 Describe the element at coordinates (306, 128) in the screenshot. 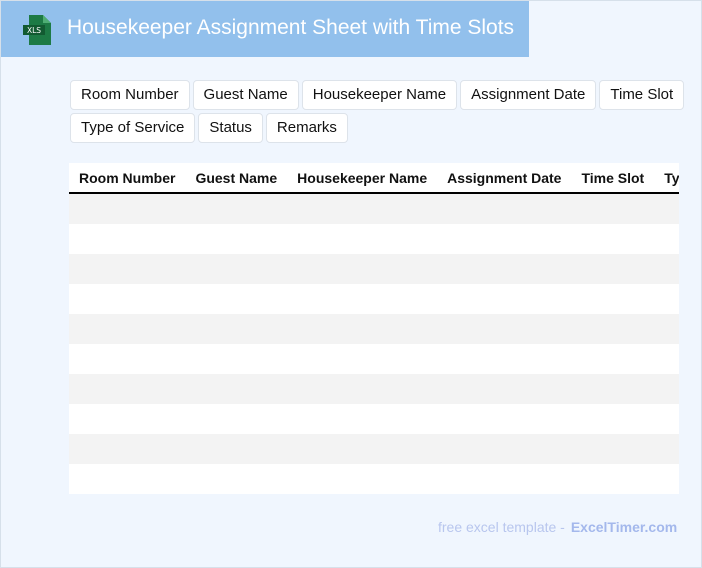

I see `field-chip: Remarks` at that location.